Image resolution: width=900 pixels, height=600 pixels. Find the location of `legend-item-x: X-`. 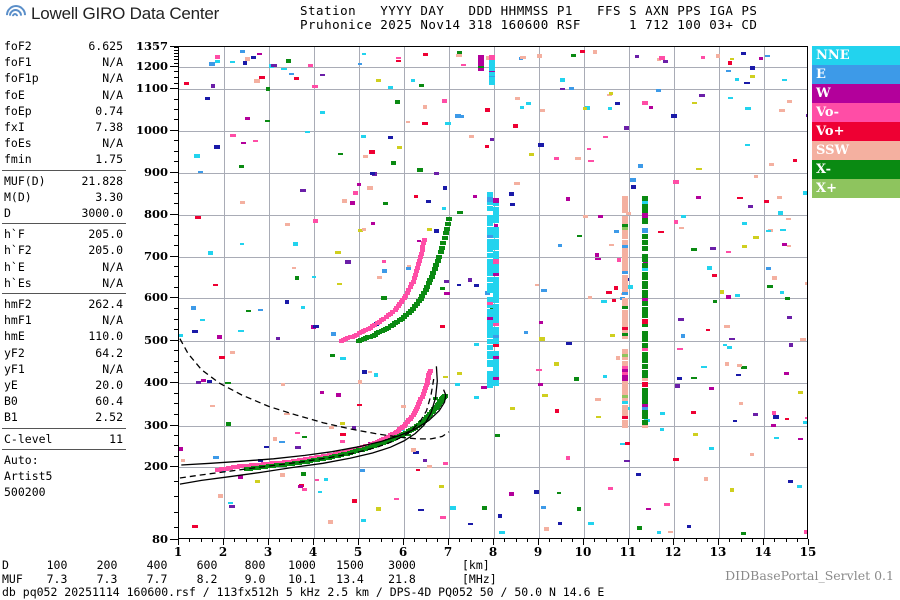

legend-item-x: X- is located at coordinates (856, 169).